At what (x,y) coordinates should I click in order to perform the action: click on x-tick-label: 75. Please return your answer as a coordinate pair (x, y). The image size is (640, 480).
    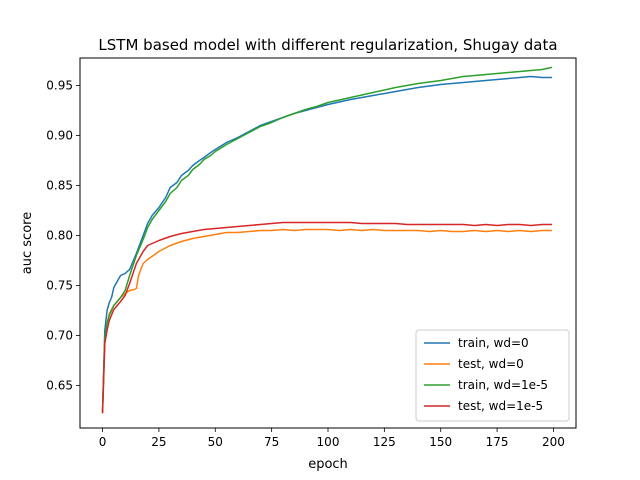
    Looking at the image, I should click on (271, 442).